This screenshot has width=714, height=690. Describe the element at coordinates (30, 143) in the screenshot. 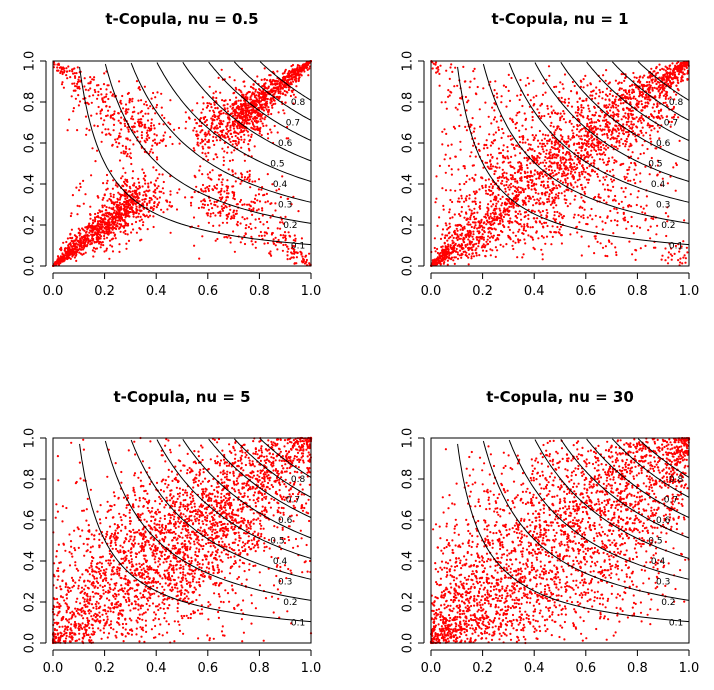

I see `y-tick-label: 0.6` at that location.